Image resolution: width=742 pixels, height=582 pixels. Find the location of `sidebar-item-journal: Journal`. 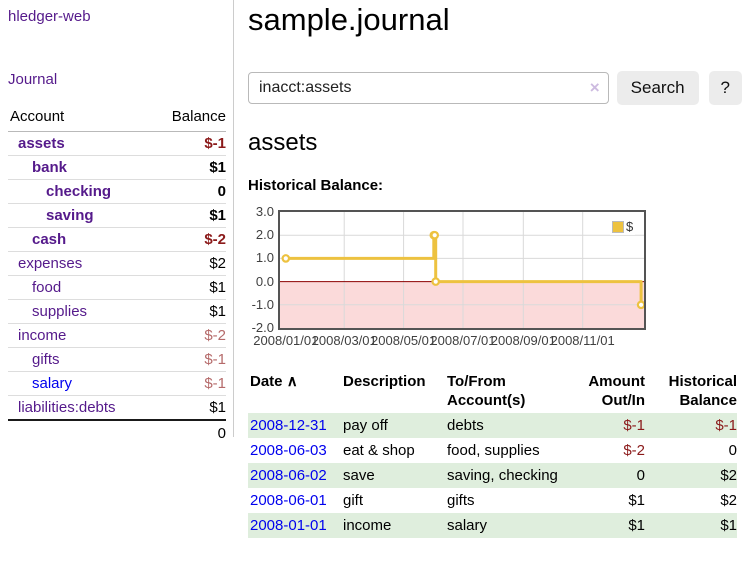

sidebar-item-journal: Journal is located at coordinates (33, 79).